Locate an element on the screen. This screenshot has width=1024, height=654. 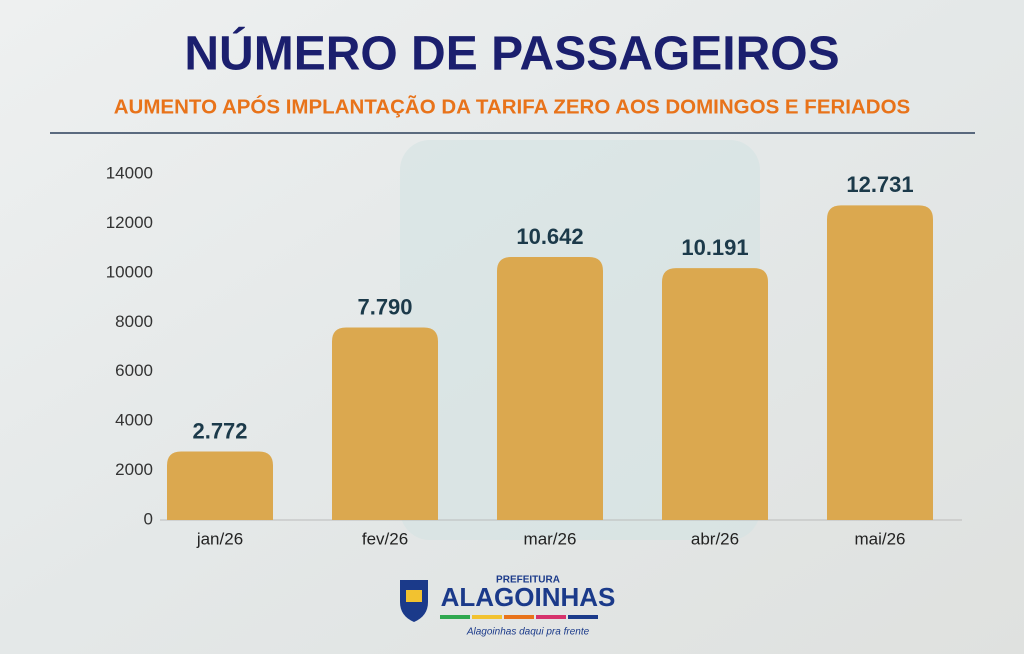
value-label: 10.191 is located at coordinates (714, 247).